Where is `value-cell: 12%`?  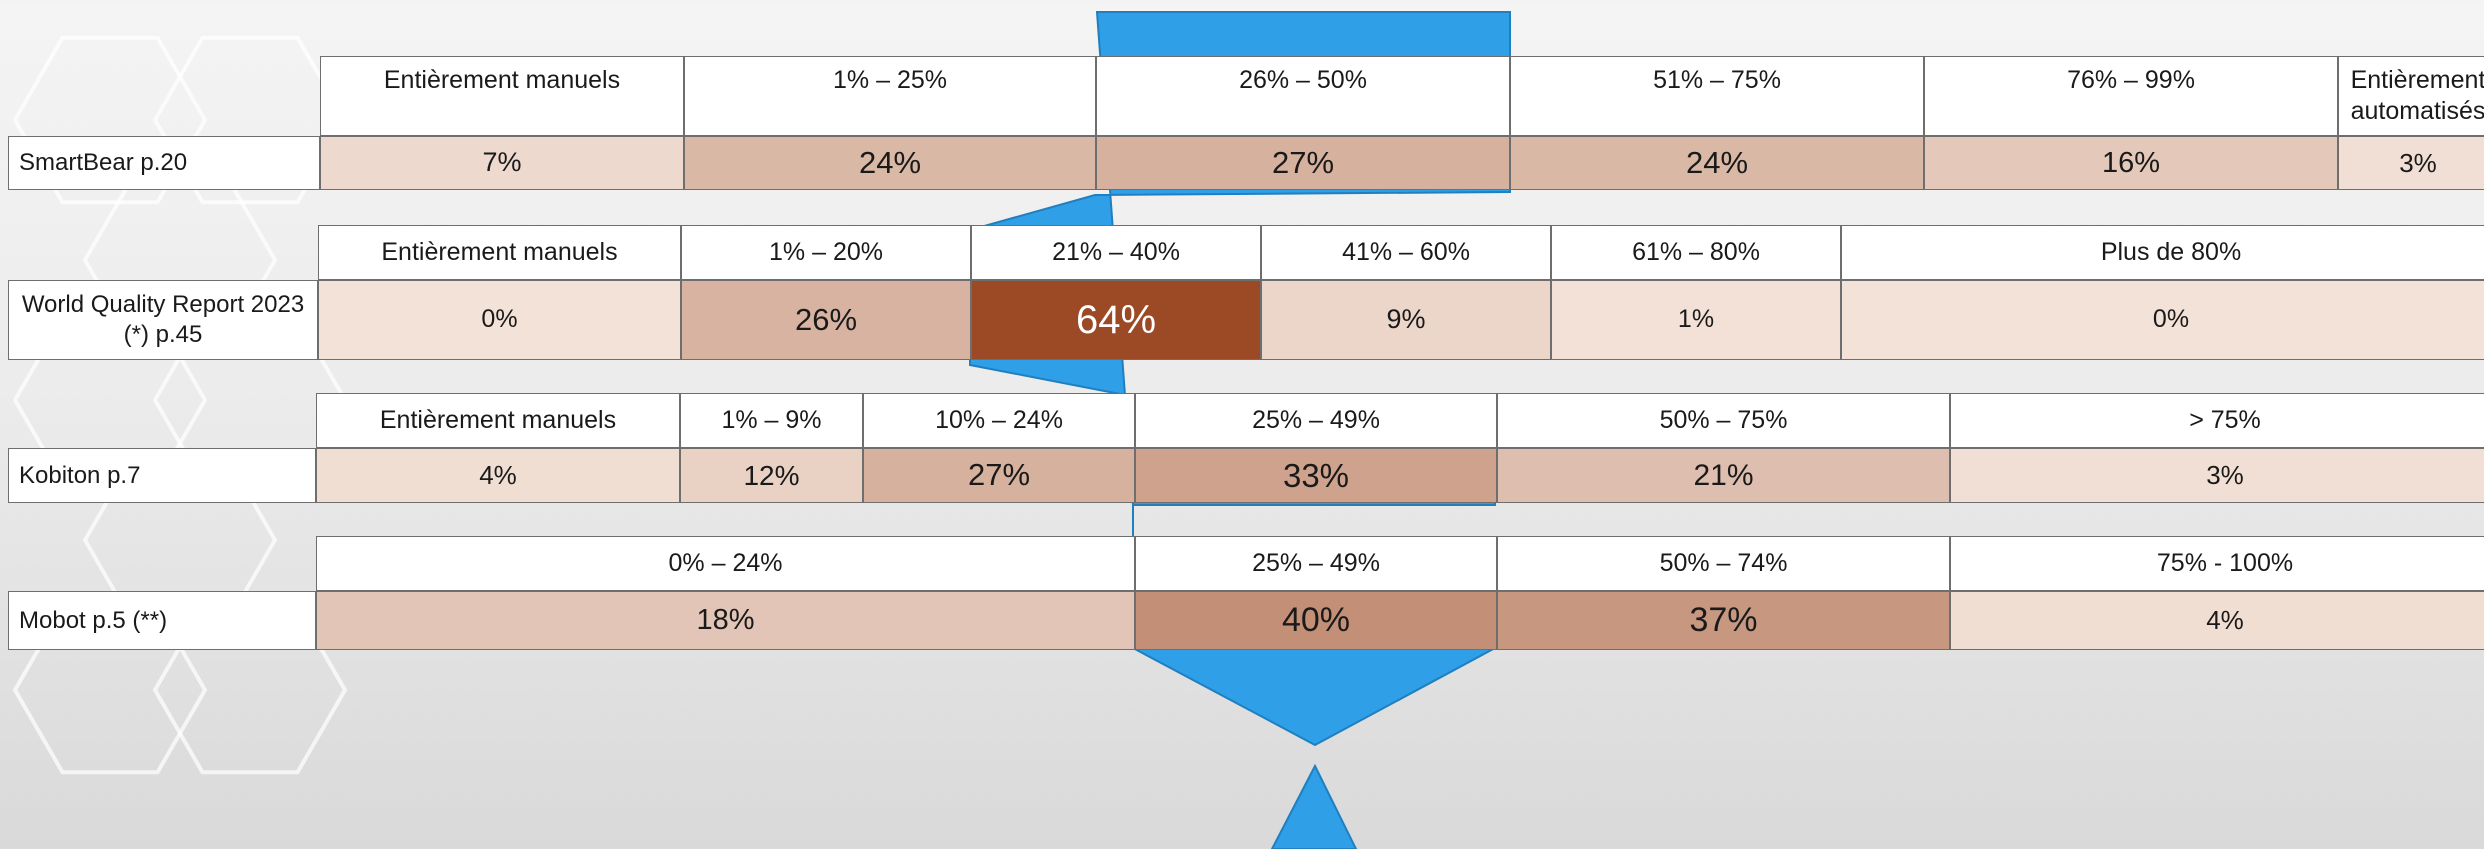
value-cell: 12% is located at coordinates (771, 475).